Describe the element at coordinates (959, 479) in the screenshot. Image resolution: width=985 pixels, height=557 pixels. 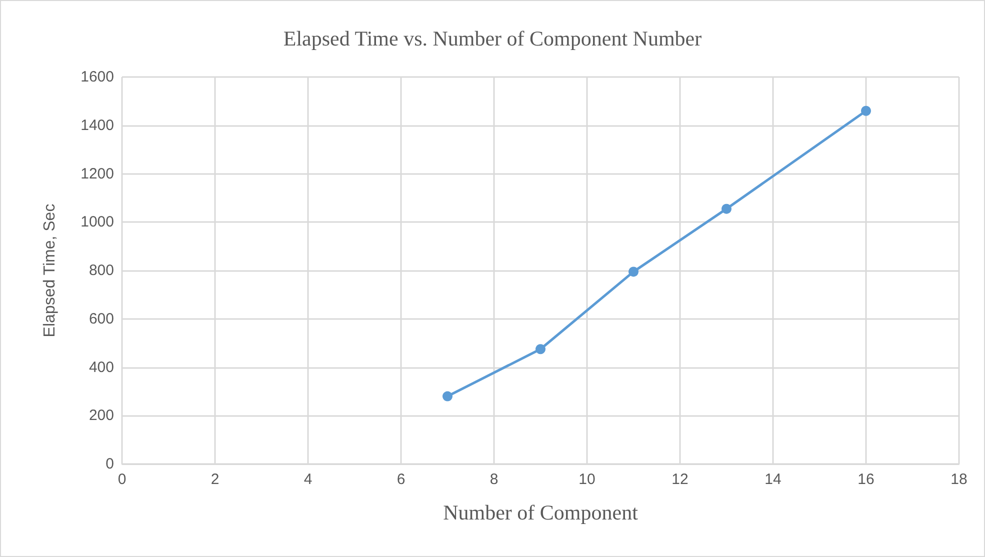
I see `x-tick-label: 18` at that location.